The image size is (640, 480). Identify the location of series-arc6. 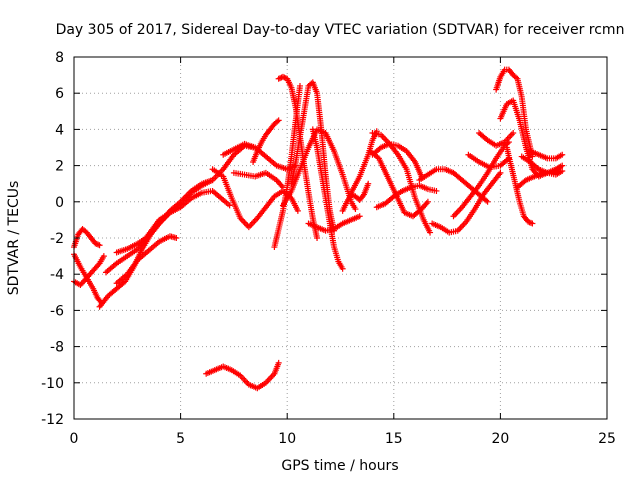
(146, 260).